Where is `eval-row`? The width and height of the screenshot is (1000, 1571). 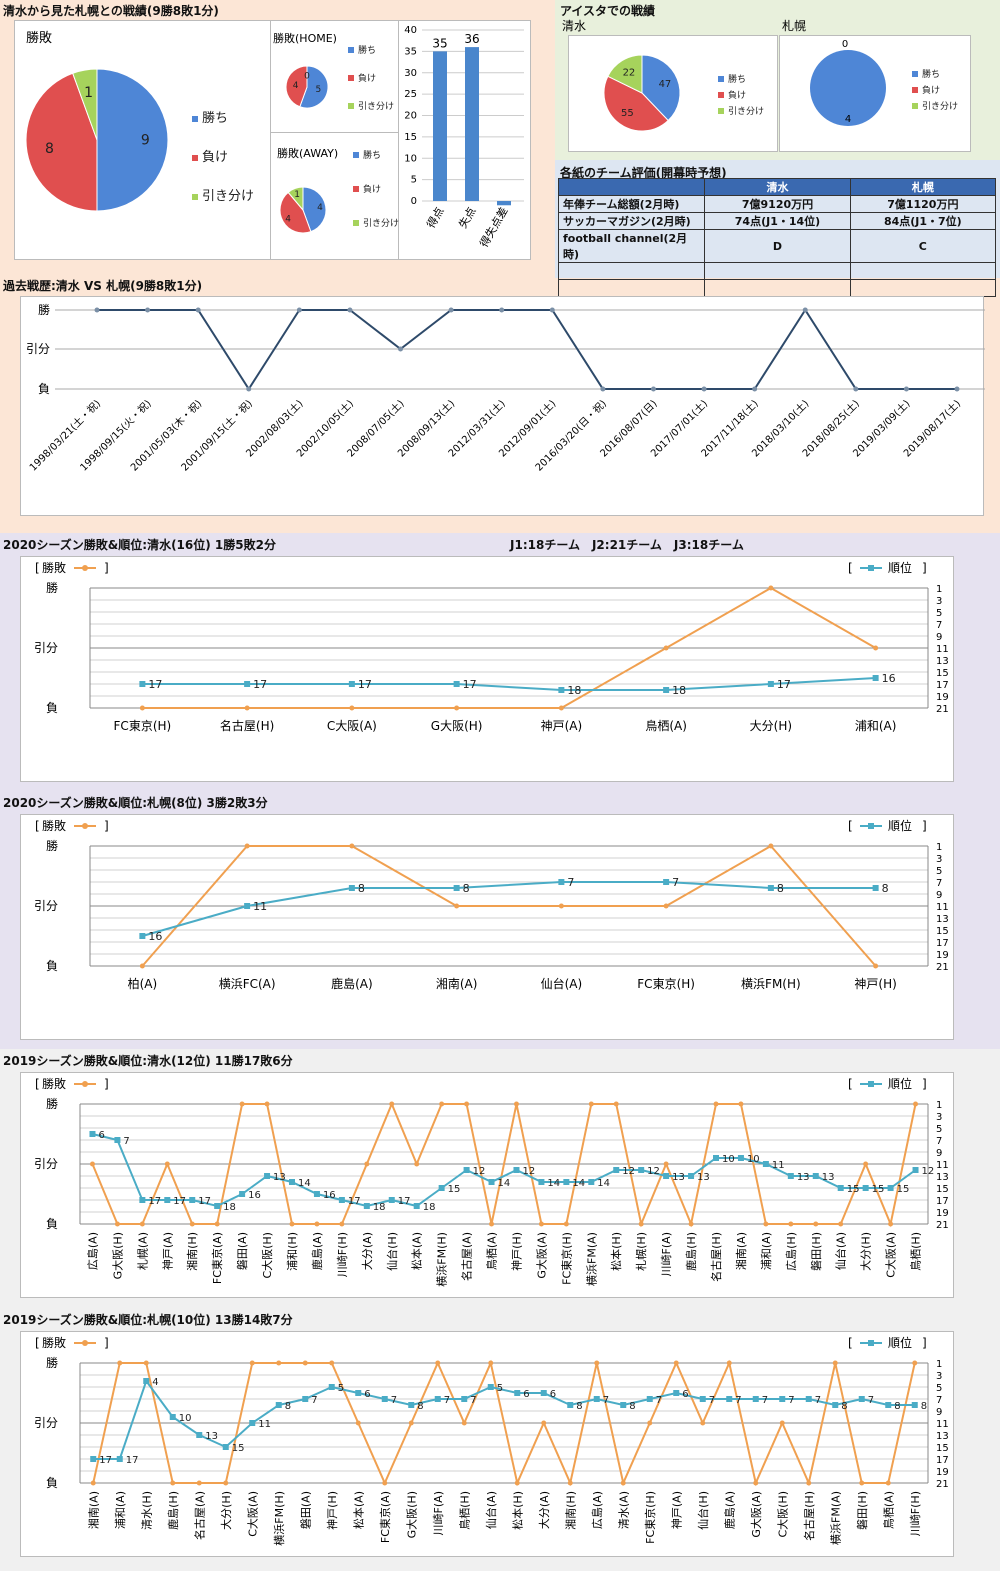 eval-row is located at coordinates (777, 288).